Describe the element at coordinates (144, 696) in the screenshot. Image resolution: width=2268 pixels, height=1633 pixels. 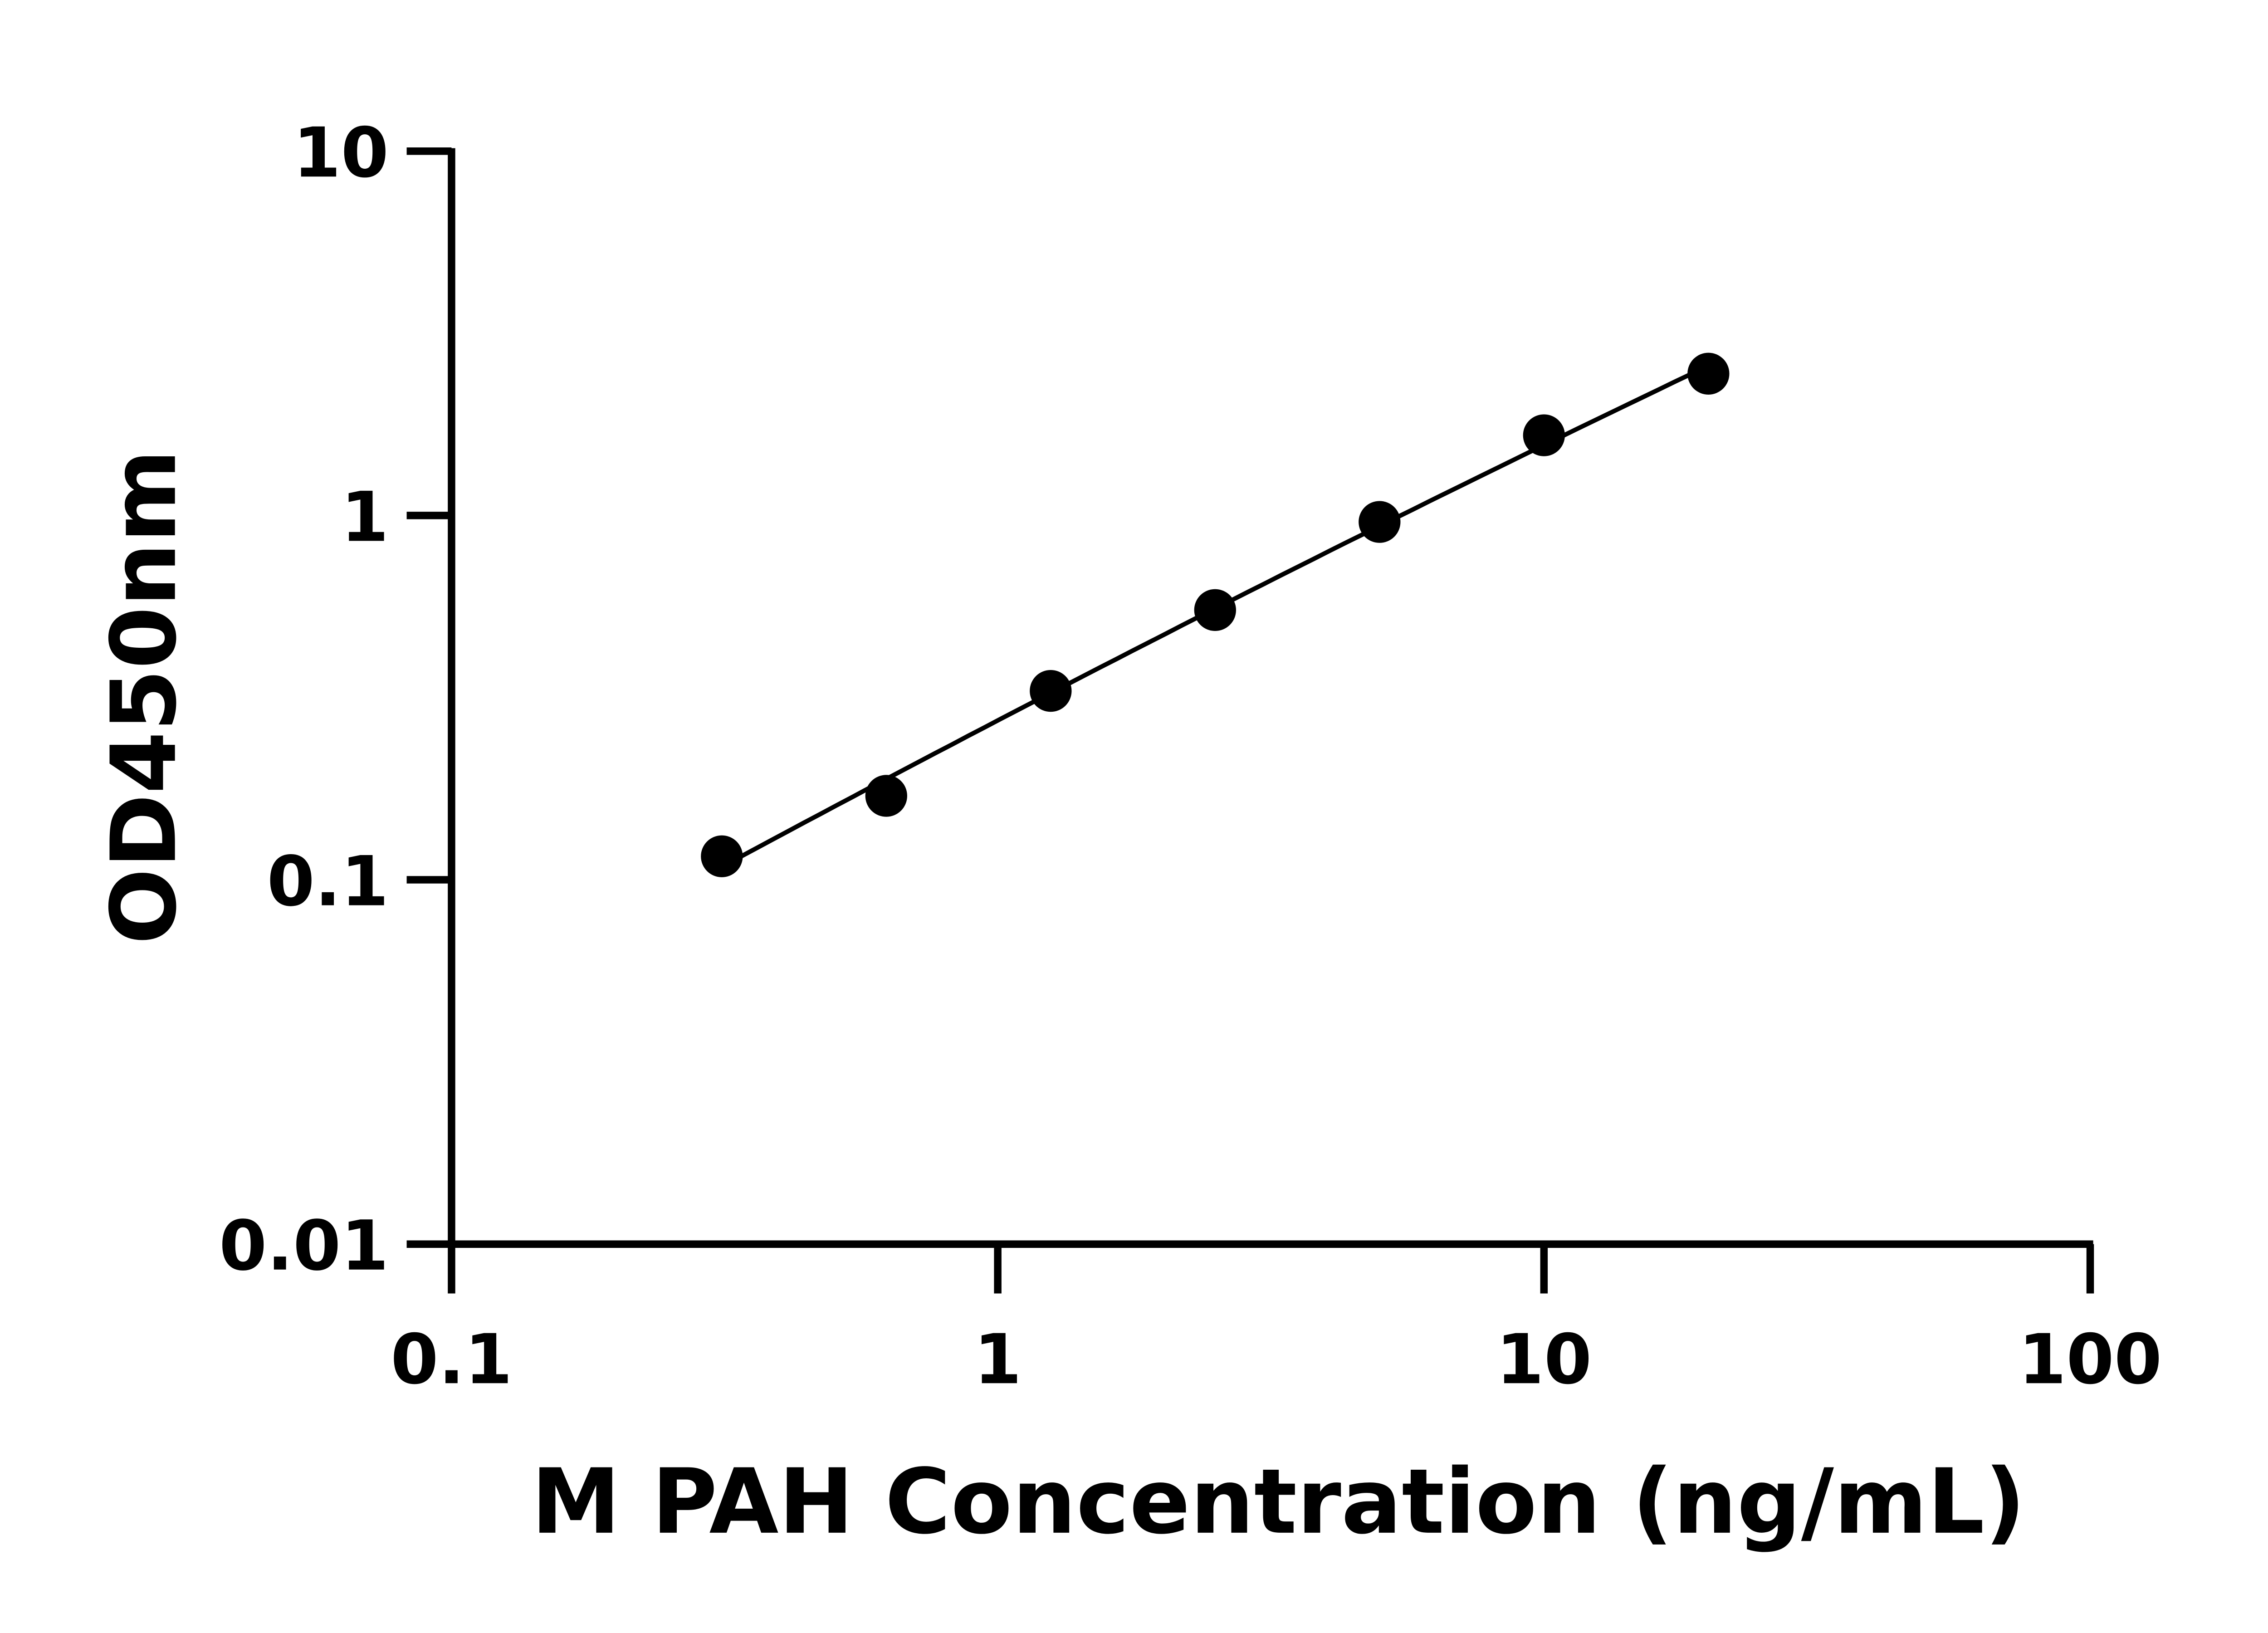
I see `y-axis-label: OD450nm` at that location.